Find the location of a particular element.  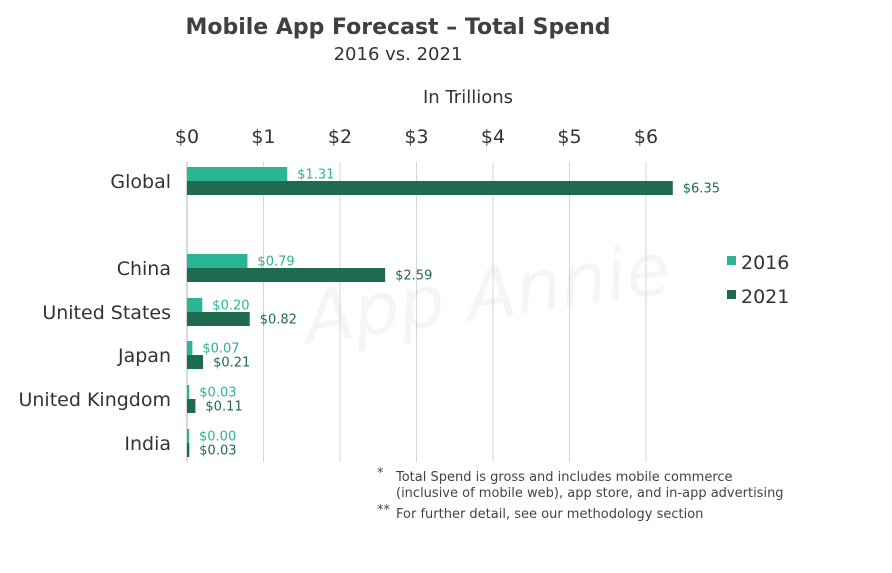

category-label: Global is located at coordinates (140, 182).